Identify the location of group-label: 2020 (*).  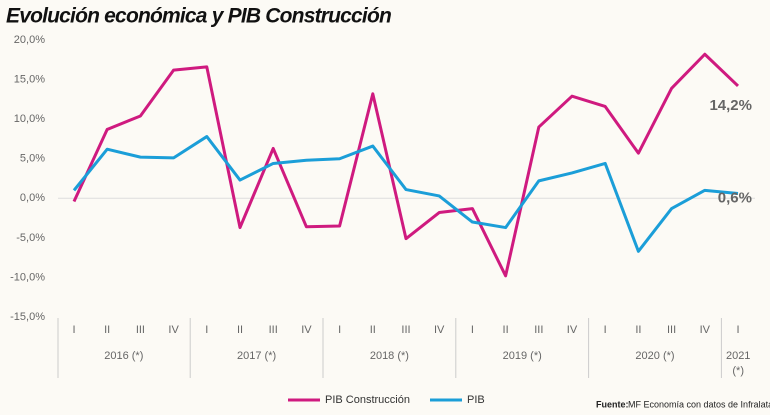
(654, 356).